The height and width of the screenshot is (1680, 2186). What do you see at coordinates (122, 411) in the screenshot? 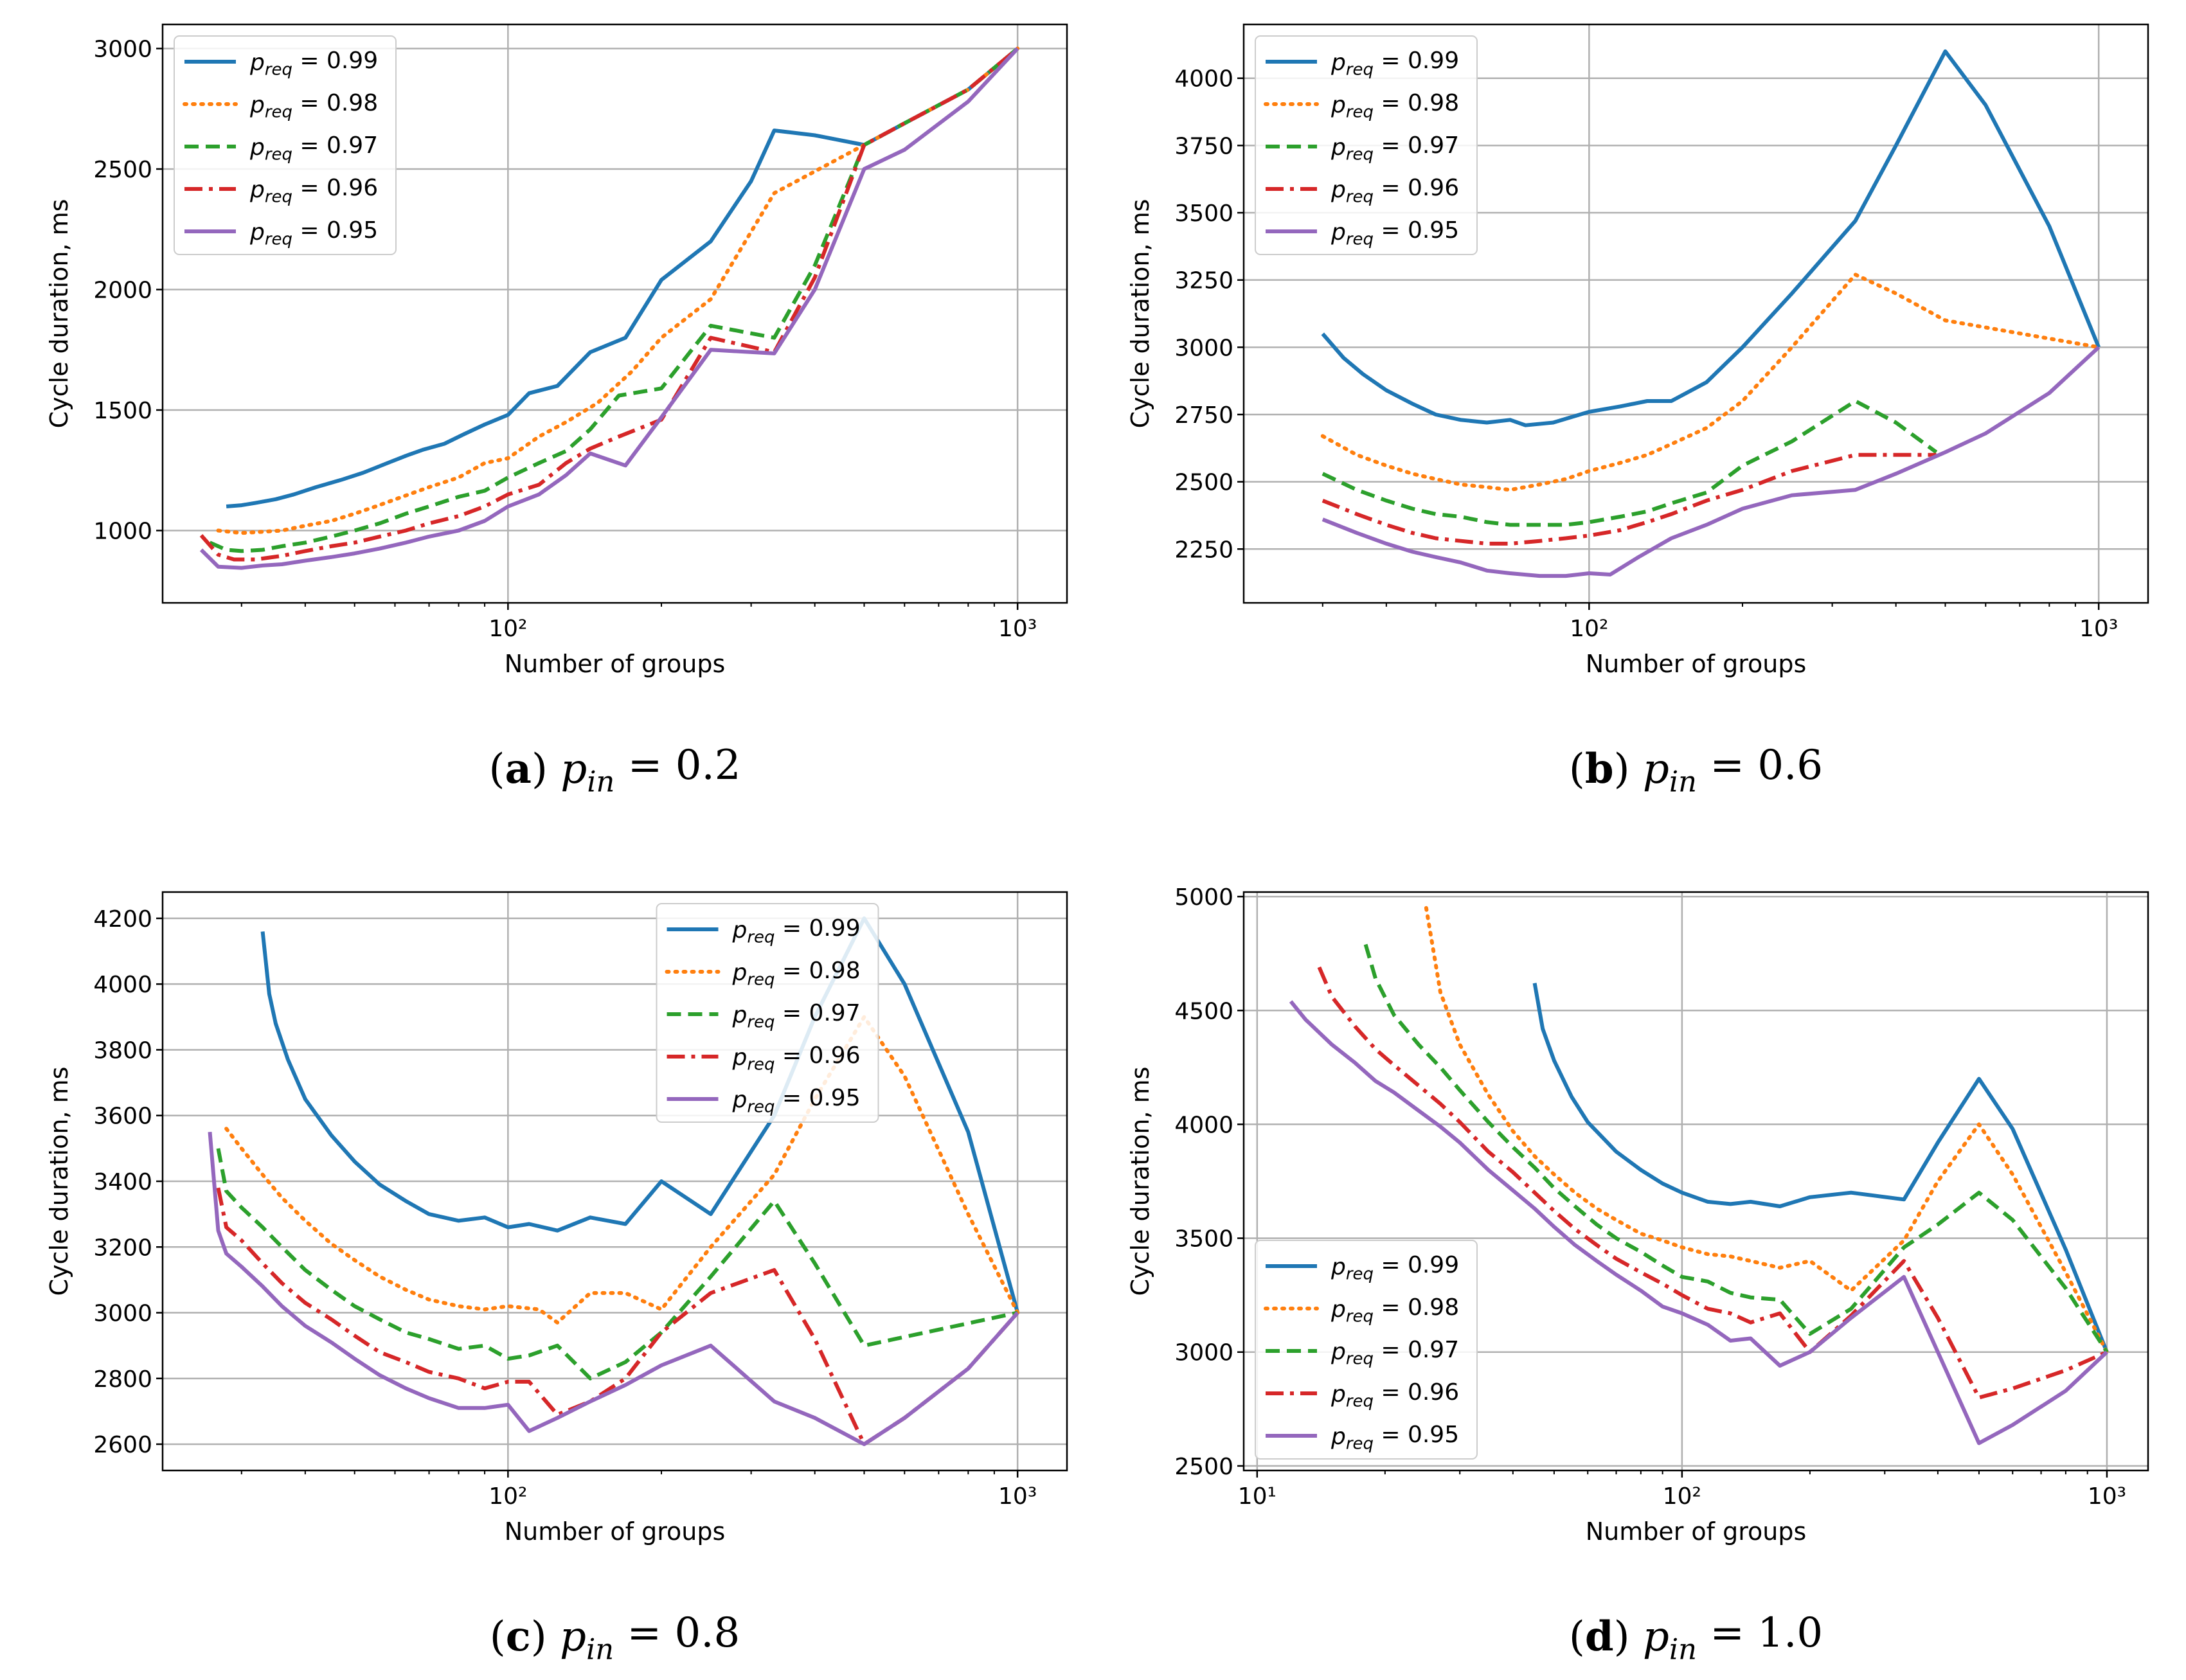
I see `y-tick-label: 1500` at bounding box center [122, 411].